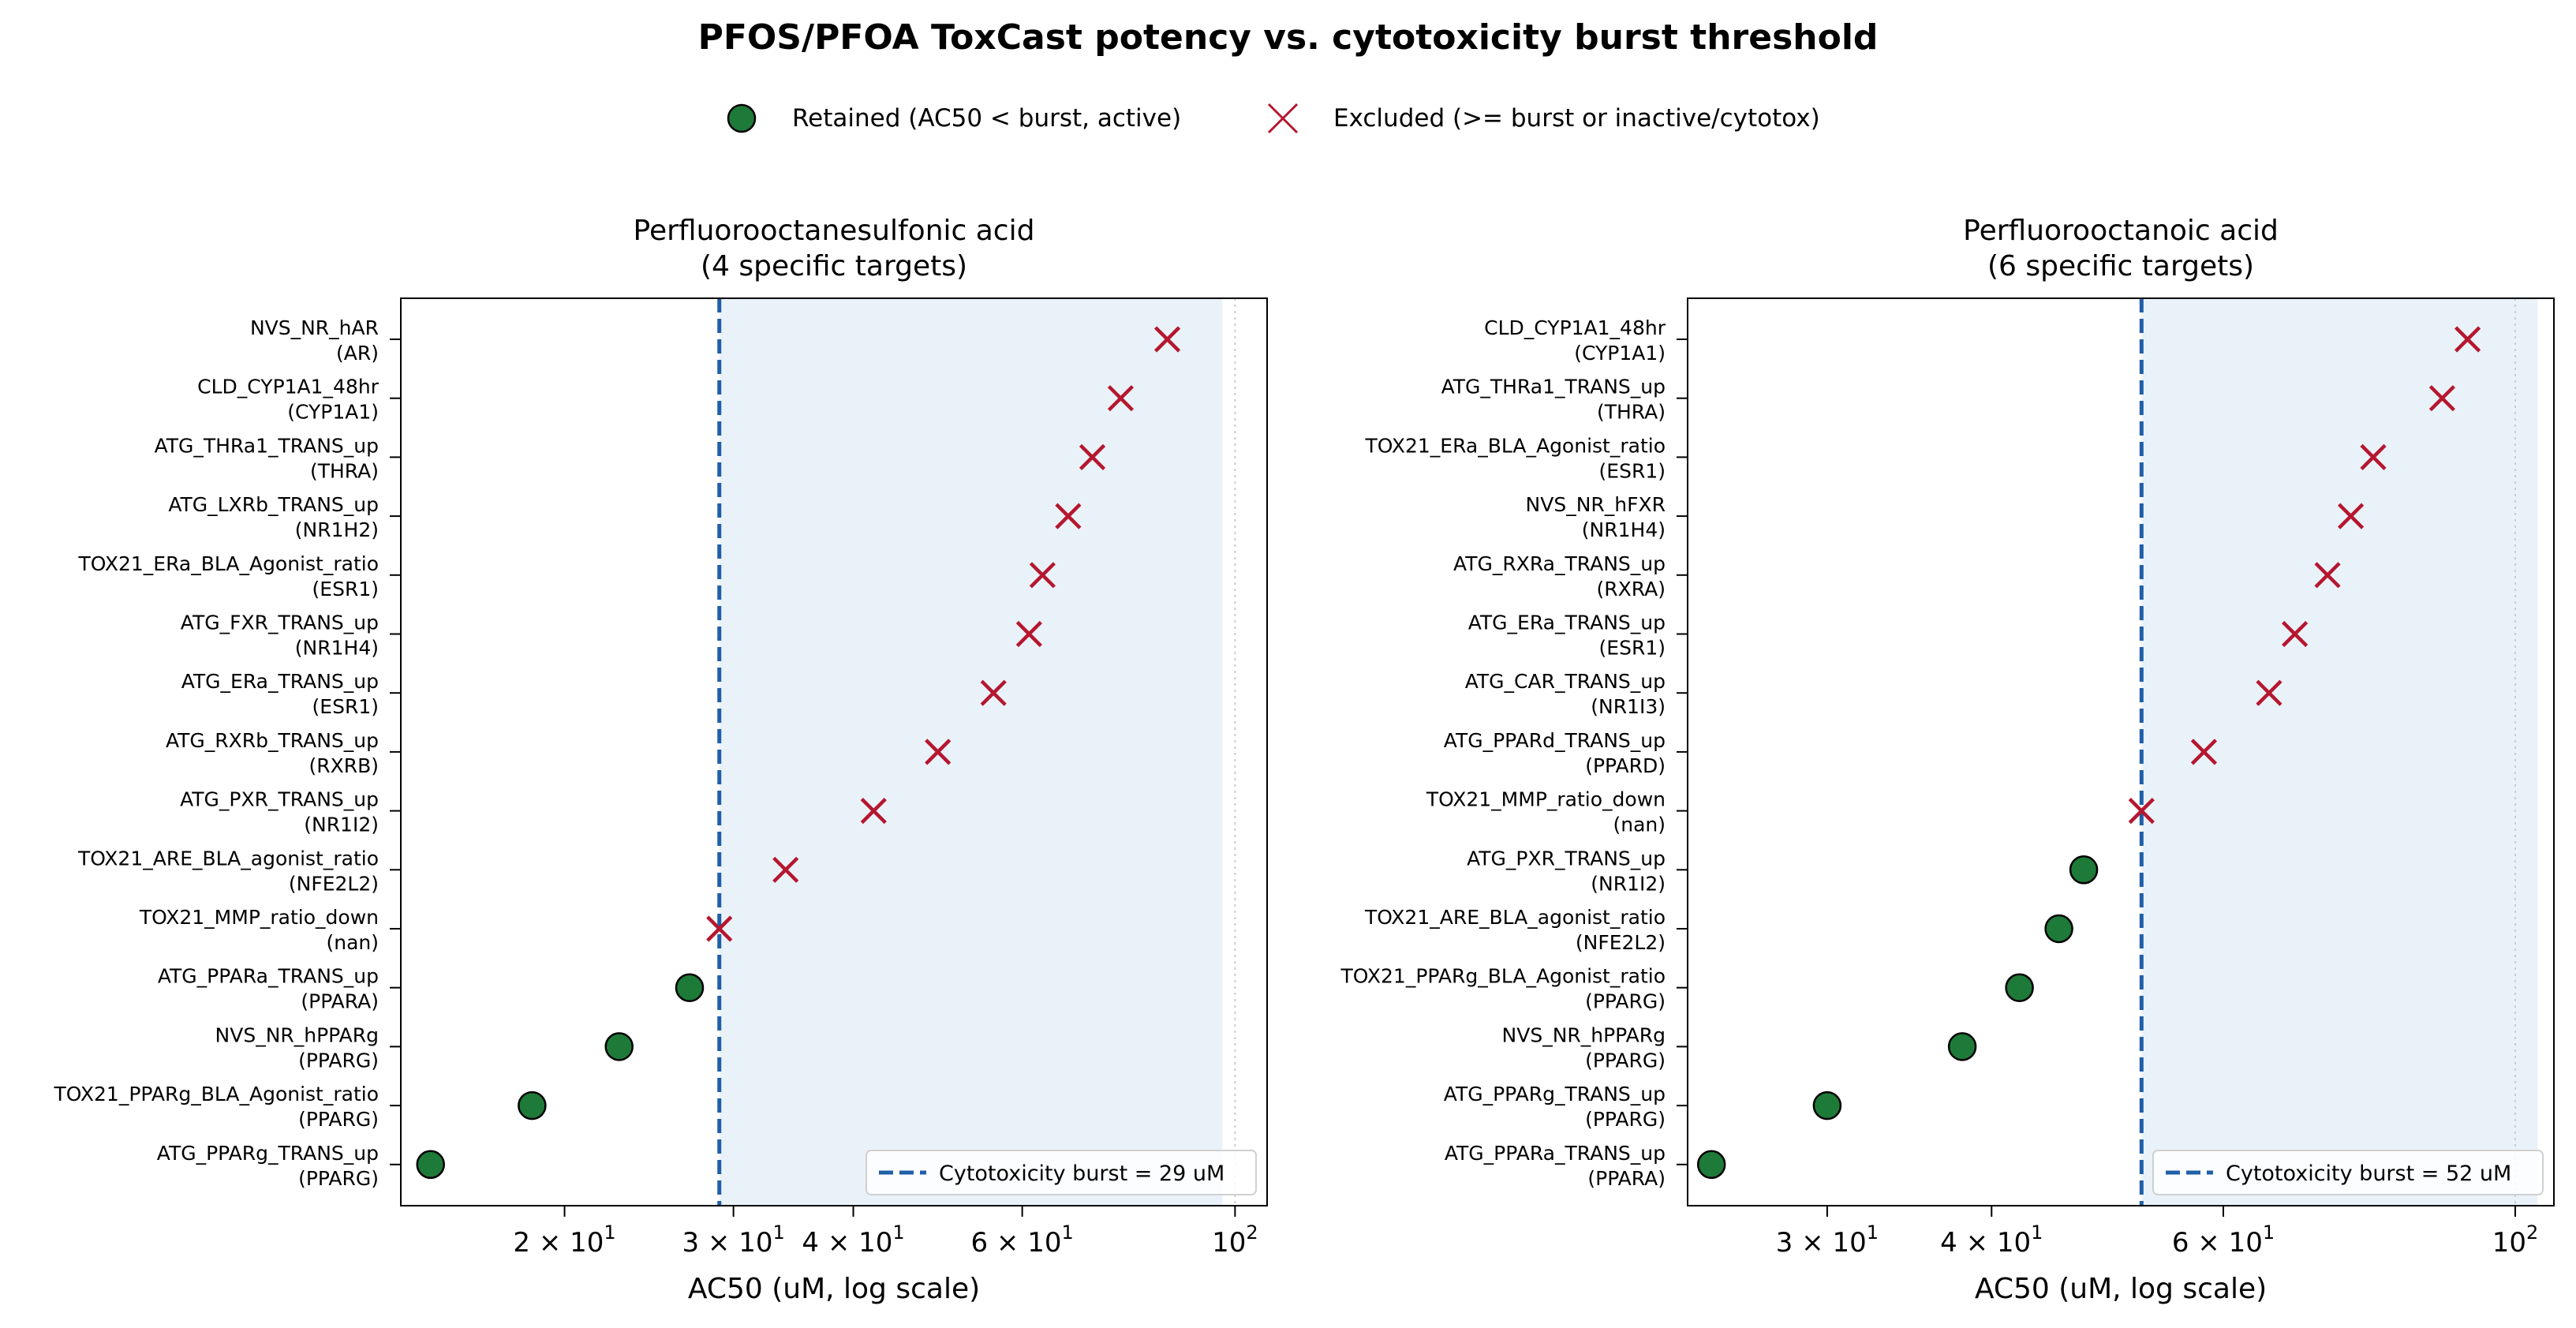  Describe the element at coordinates (357, 353) in the screenshot. I see `y-tick-label-gene: (AR)` at that location.